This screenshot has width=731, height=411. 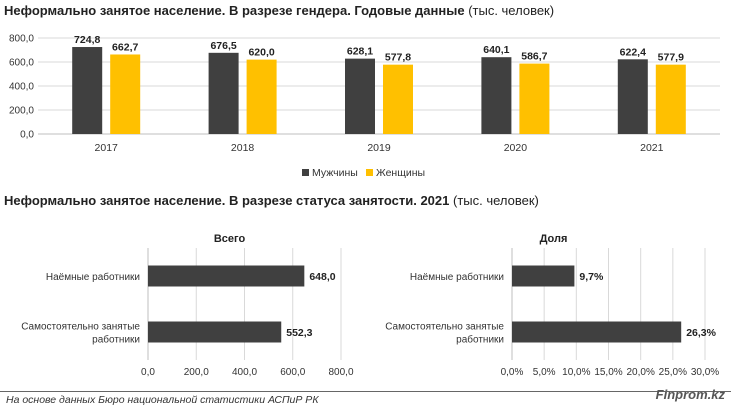 I want to click on top-x-tick-label: 2021, so click(x=652, y=148).